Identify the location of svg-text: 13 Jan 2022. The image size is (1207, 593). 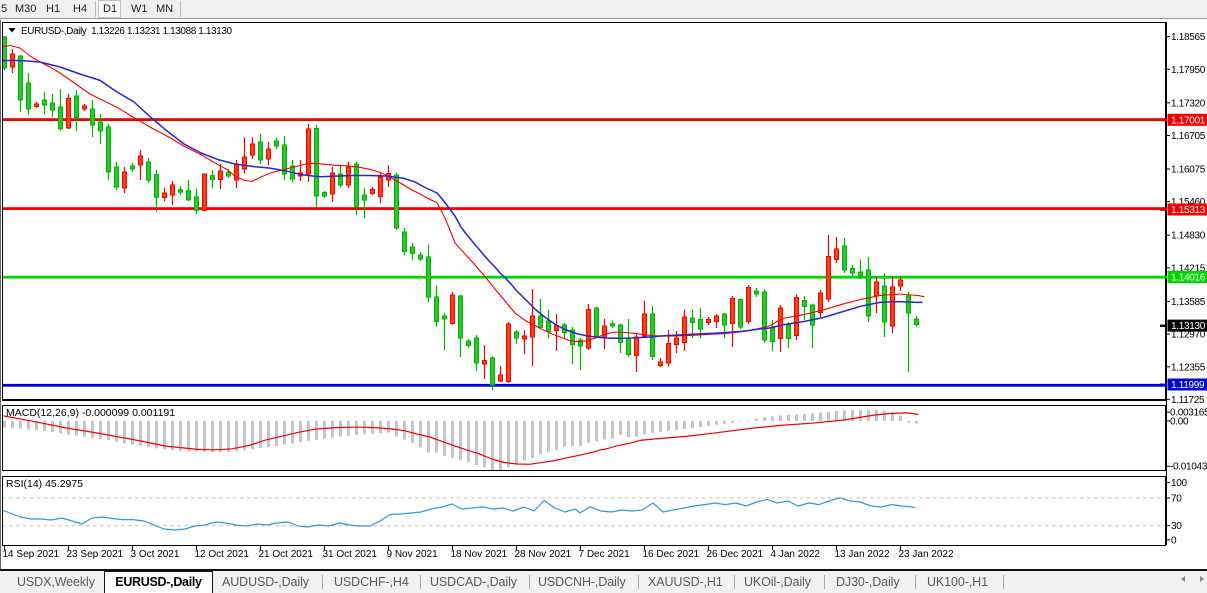
(862, 554).